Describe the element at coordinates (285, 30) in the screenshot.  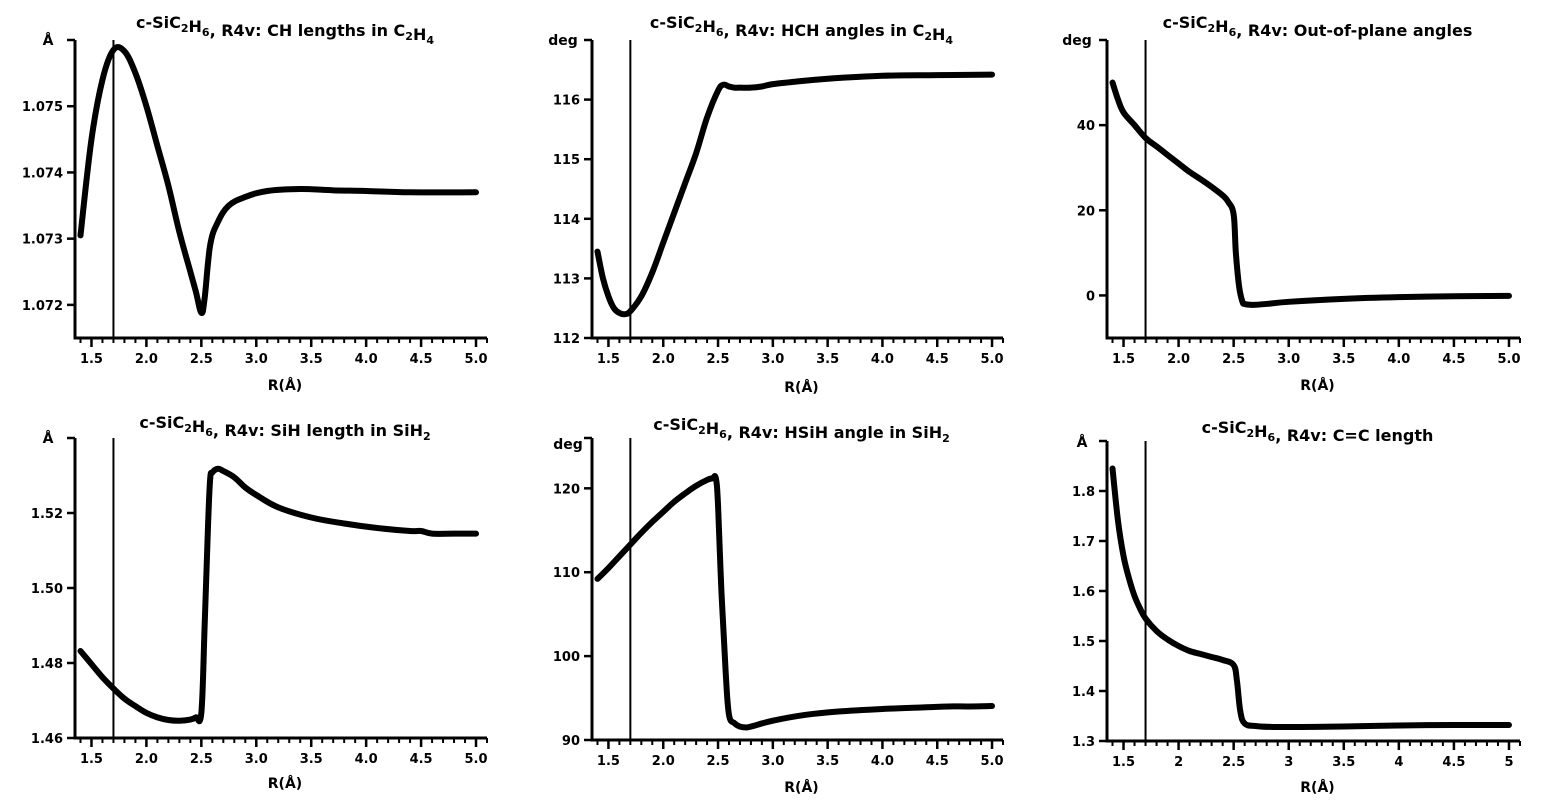
I see `chart-title: c-SiC2H6, R4v: CH lengths in C2H4` at that location.